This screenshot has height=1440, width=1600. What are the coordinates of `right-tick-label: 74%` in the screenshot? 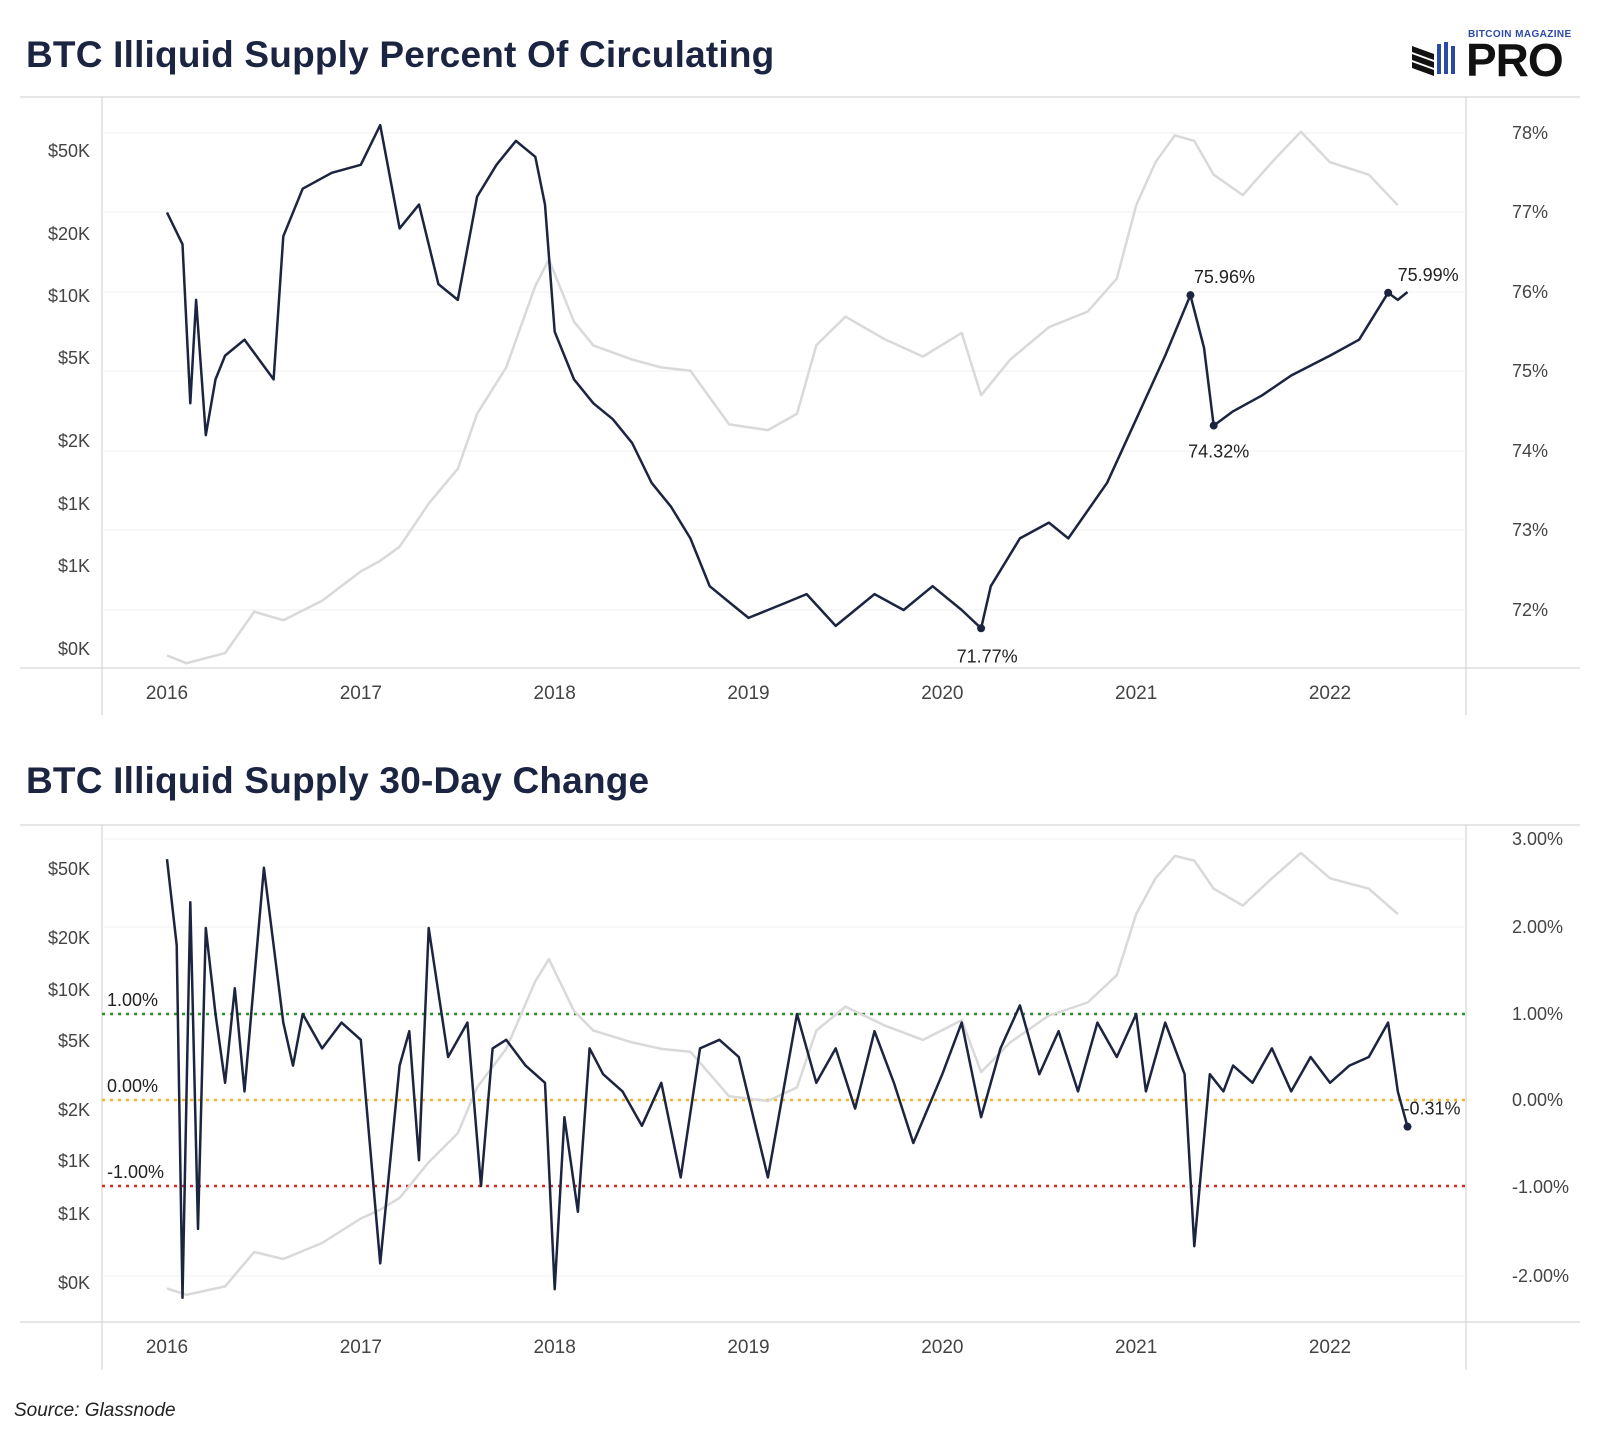 It's located at (1530, 451).